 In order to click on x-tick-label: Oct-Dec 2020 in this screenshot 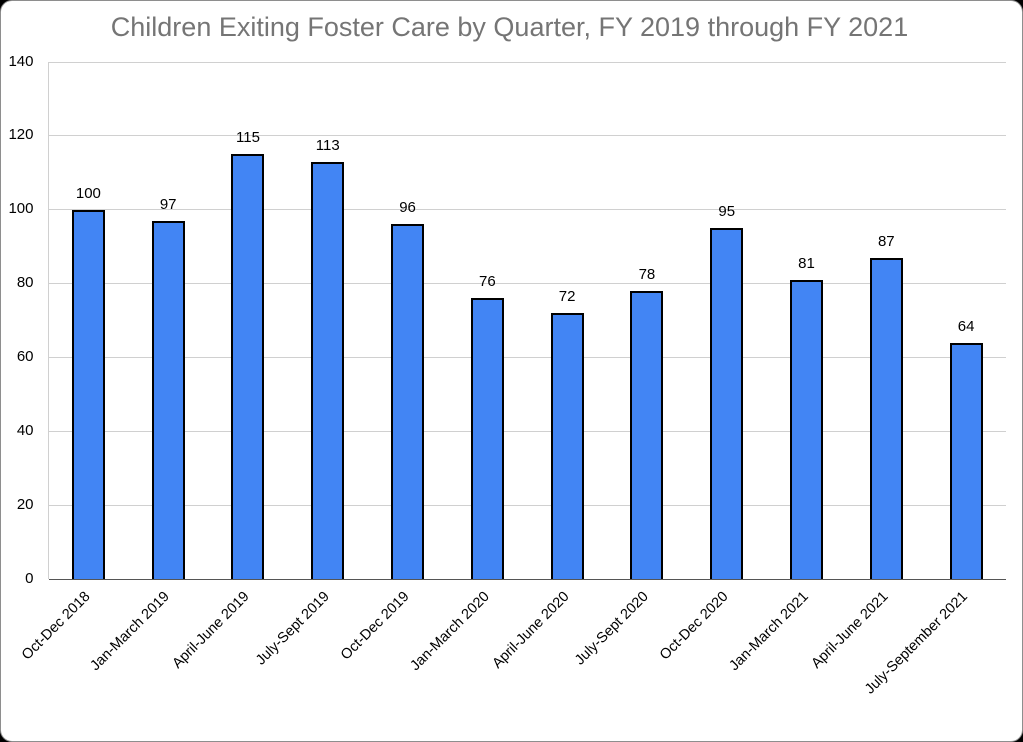, I will do `click(694, 625)`.